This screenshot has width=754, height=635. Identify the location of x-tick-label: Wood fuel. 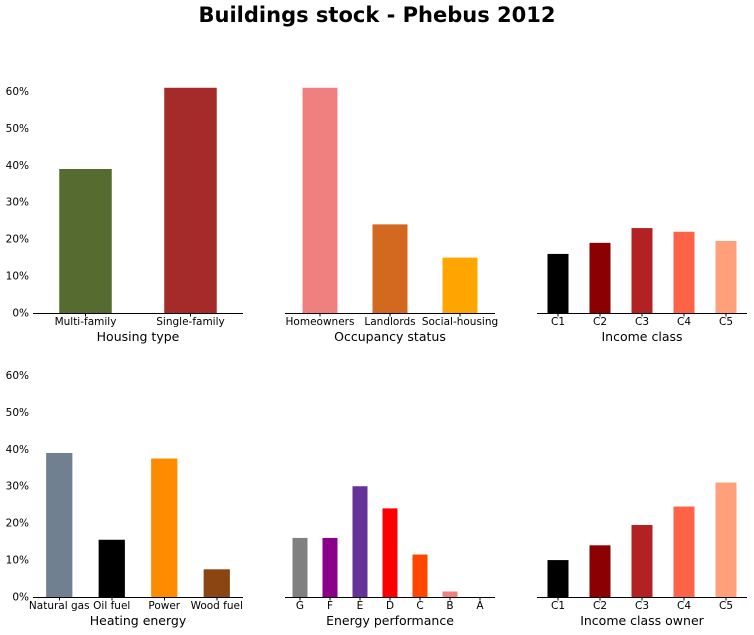
(217, 606).